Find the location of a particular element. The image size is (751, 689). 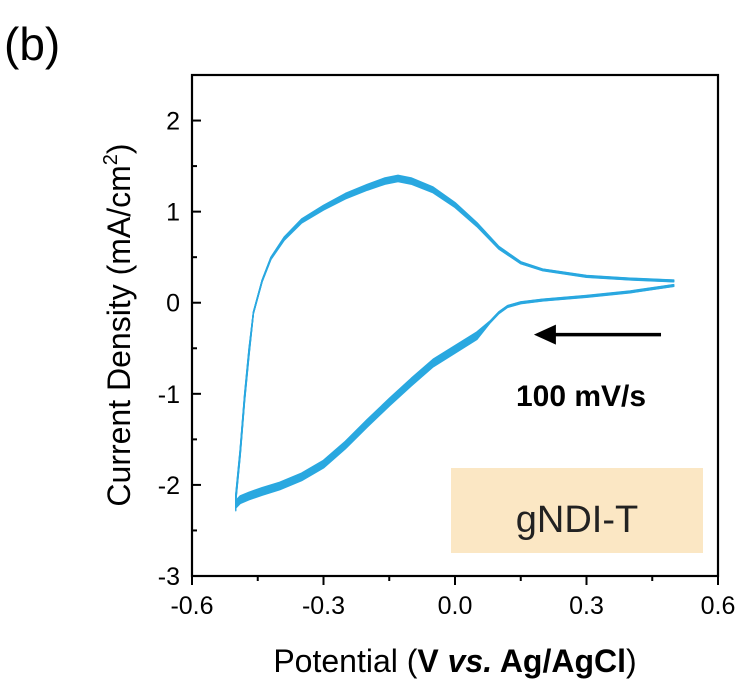

scan-rate-label: 100 mV/s is located at coordinates (581, 396).